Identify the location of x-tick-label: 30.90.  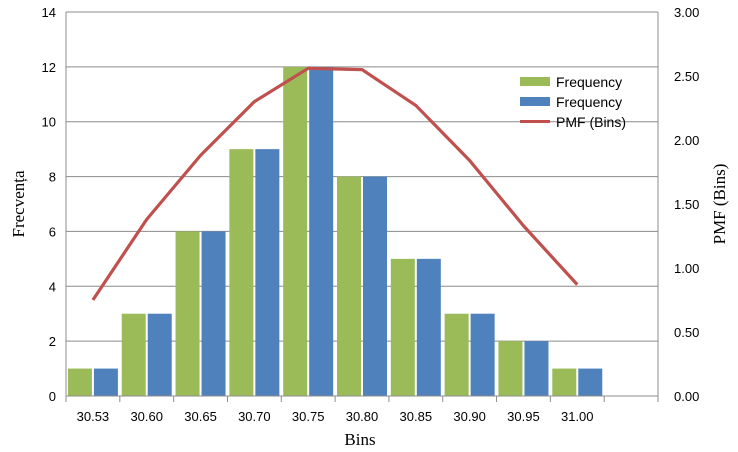
(469, 416).